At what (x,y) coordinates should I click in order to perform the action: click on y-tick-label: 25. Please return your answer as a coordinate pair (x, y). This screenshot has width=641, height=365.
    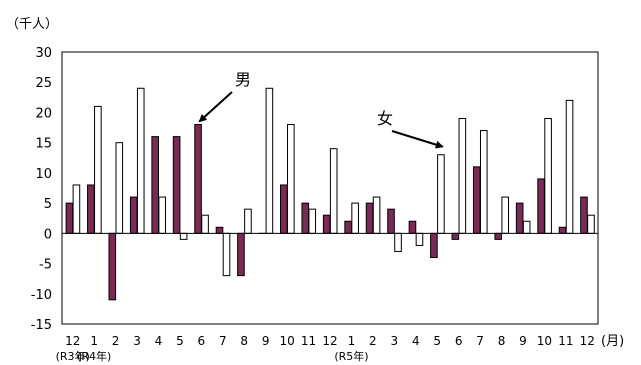
    Looking at the image, I should click on (43, 83).